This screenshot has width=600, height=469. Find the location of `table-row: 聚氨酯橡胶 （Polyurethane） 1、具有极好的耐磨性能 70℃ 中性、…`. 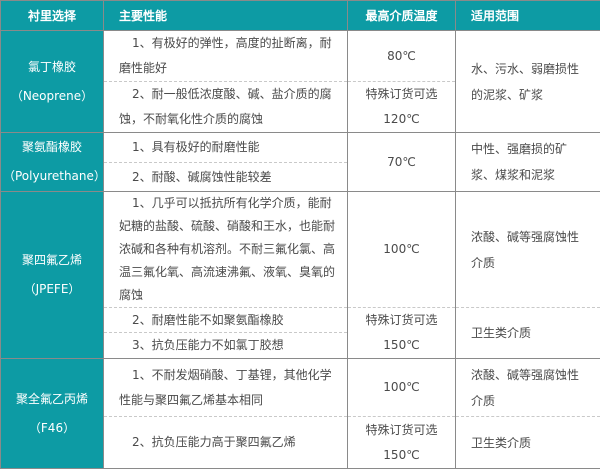

table-row: 聚氨酯橡胶 （Polyurethane） 1、具有极好的耐磨性能 70℃ 中性、… is located at coordinates (300, 148).